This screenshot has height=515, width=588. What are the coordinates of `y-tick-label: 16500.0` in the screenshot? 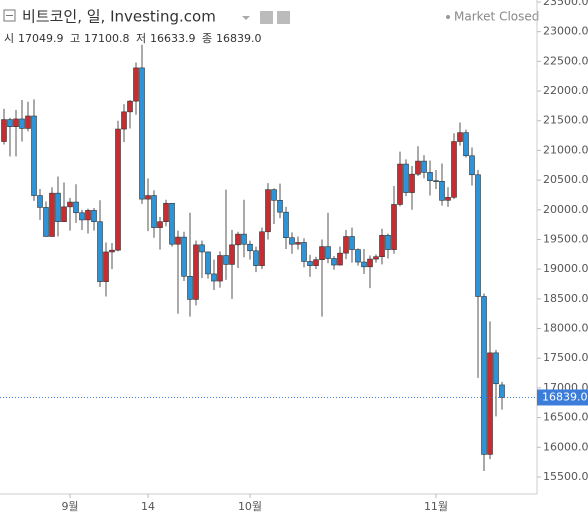 It's located at (565, 417).